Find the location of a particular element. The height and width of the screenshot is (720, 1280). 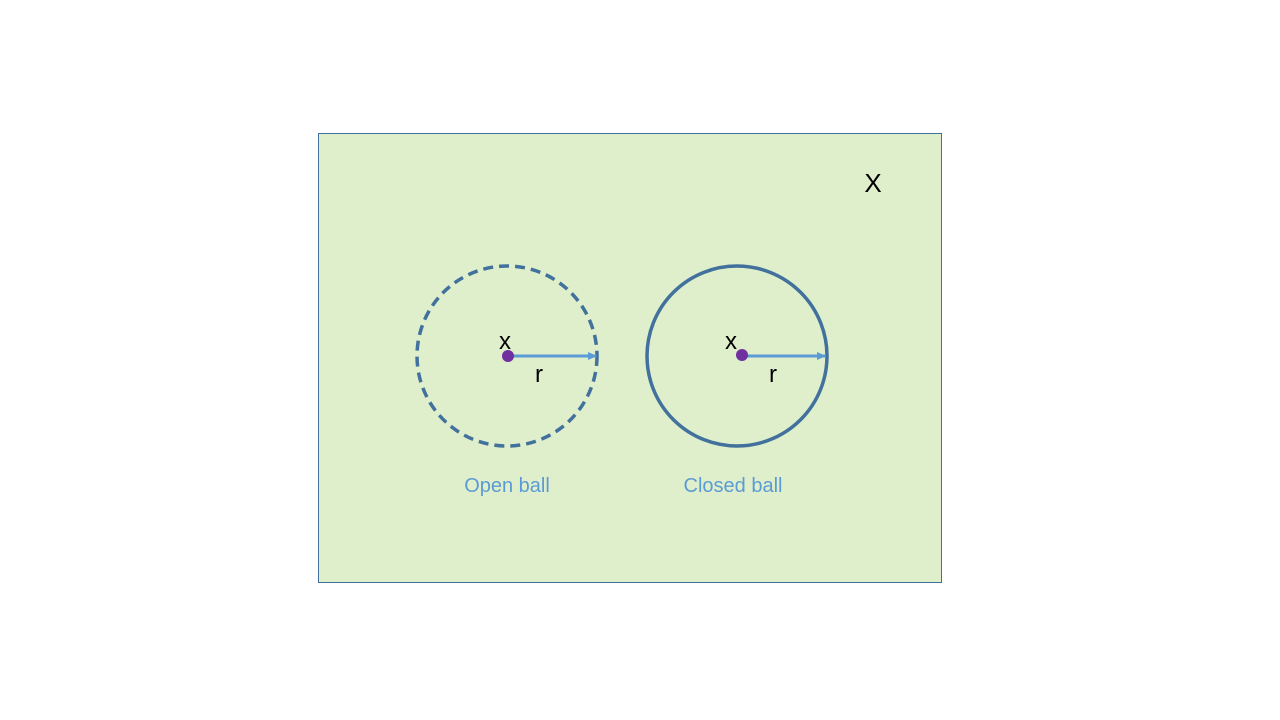

open-ball: x r Open ball is located at coordinates (507, 380).